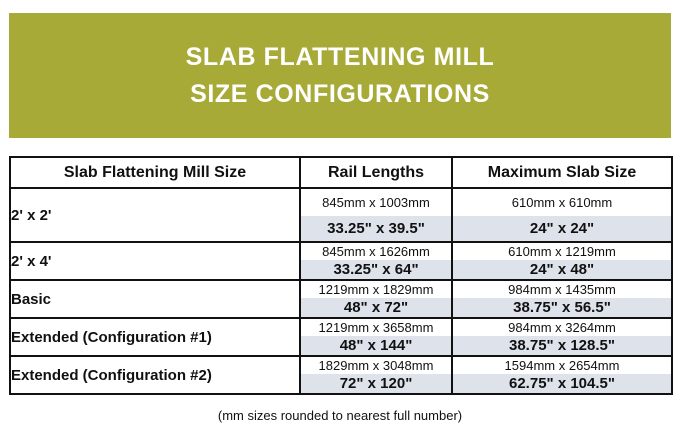 This screenshot has height=438, width=682. I want to click on table-row-mm: Basic 1219mm x 1829mm 984mm x 1435mm, so click(340, 298).